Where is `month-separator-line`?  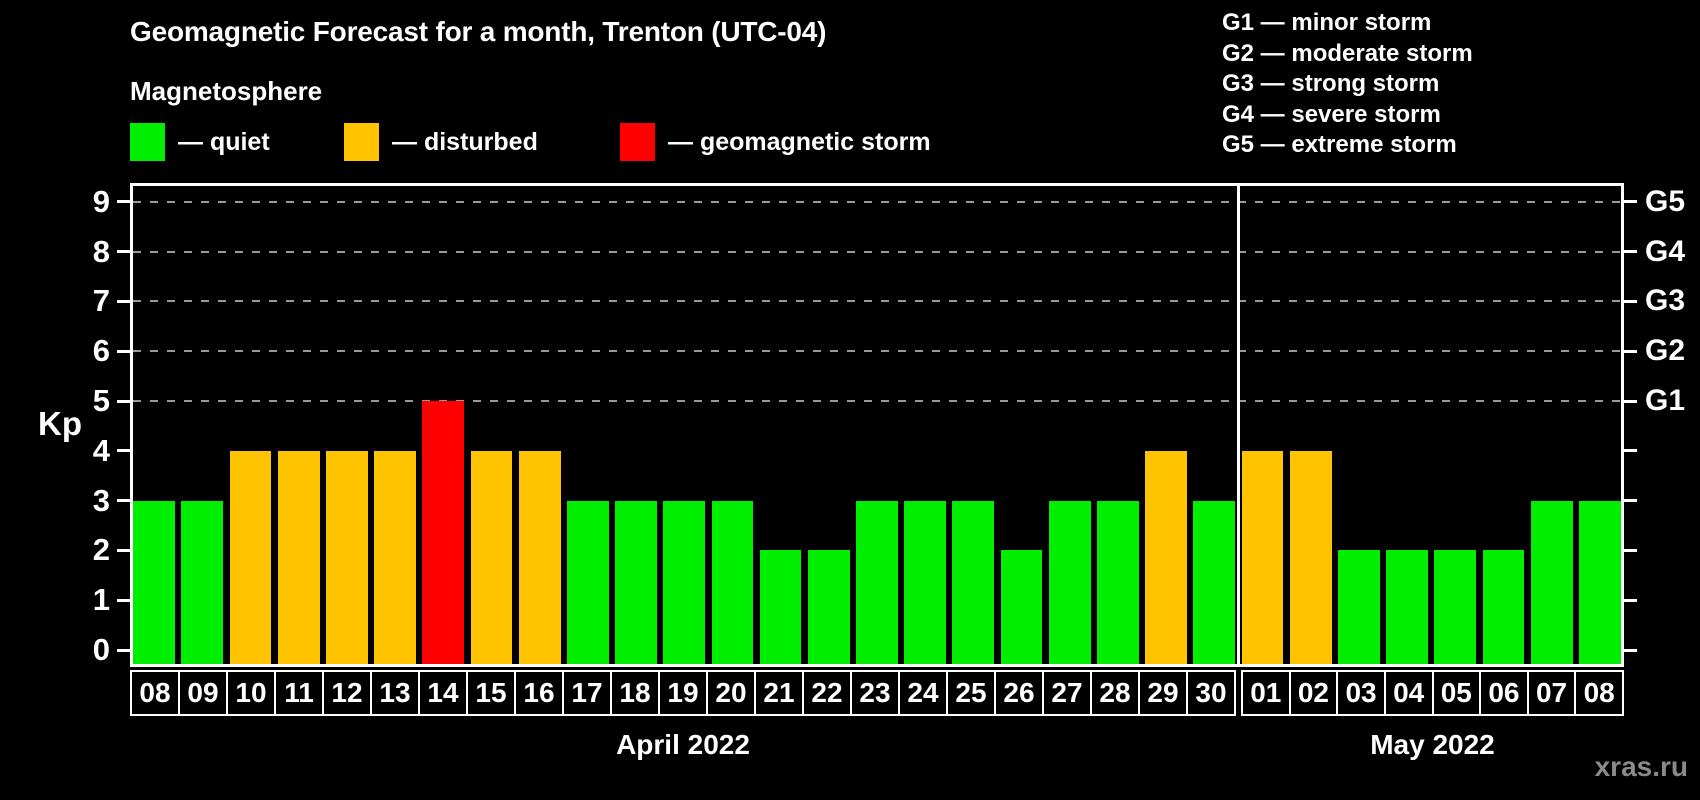 month-separator-line is located at coordinates (1238, 425).